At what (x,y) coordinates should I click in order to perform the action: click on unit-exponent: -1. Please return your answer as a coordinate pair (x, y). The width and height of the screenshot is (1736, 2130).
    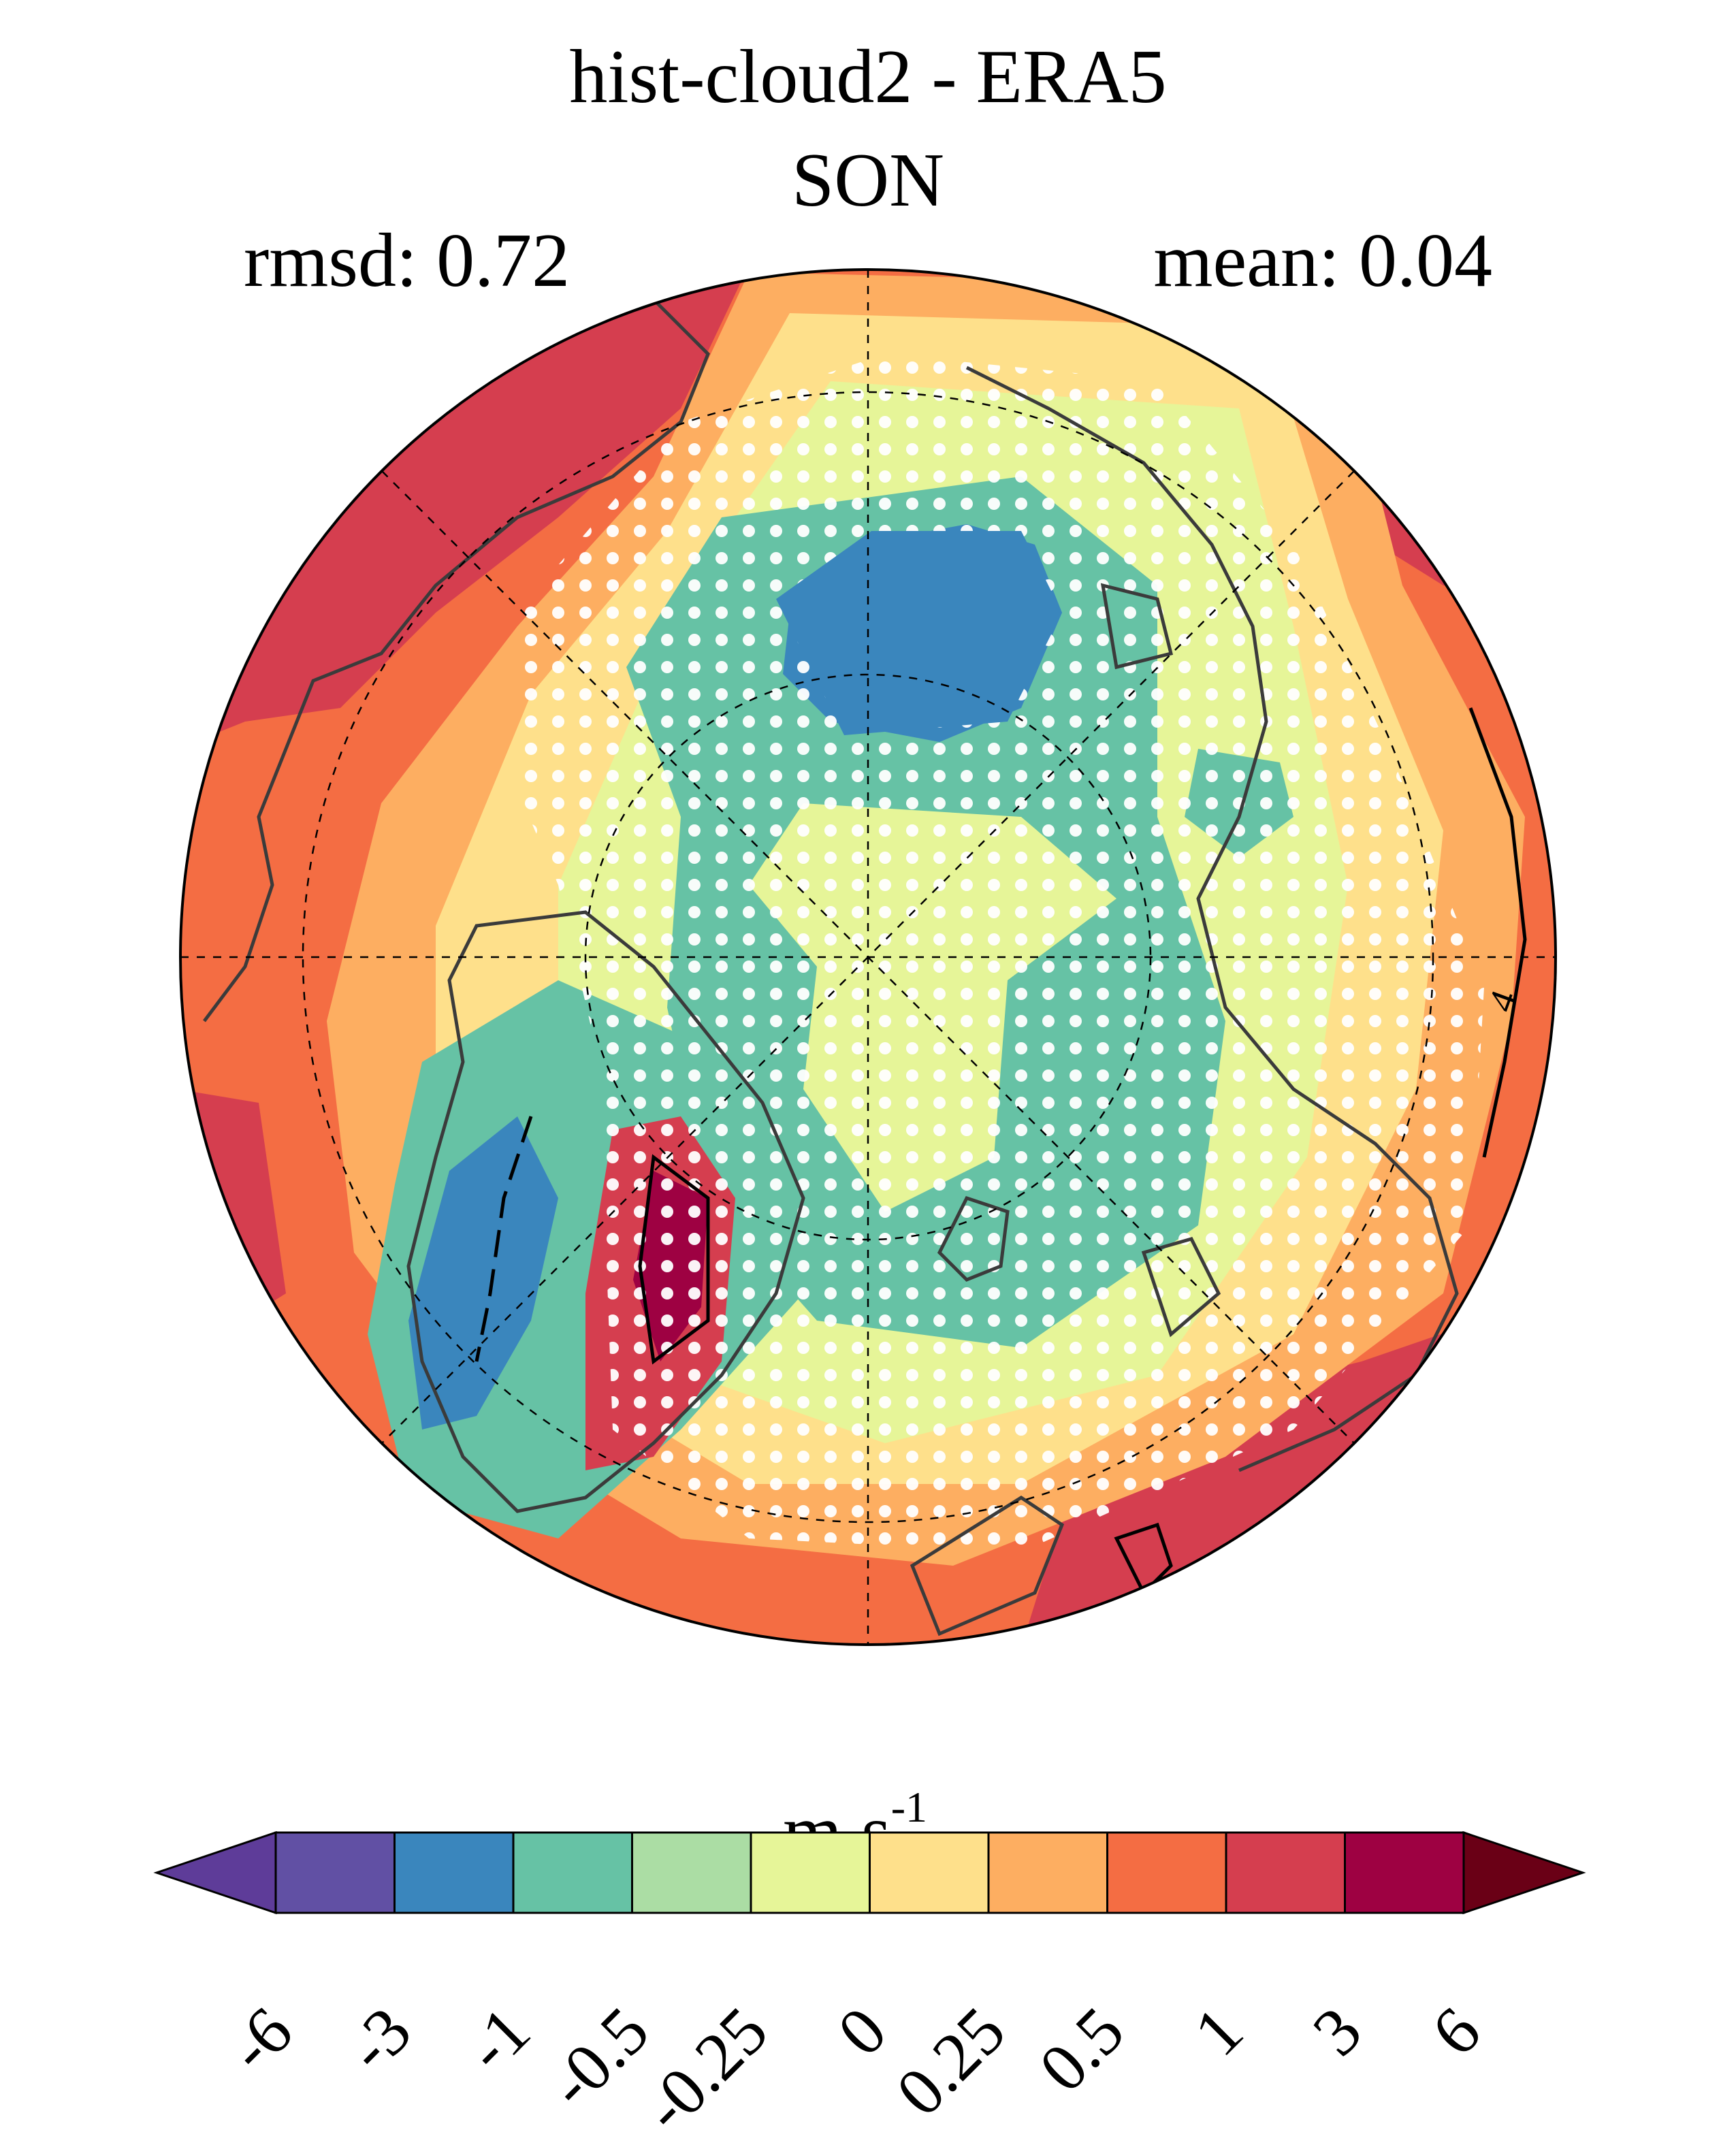
    Looking at the image, I should click on (909, 1807).